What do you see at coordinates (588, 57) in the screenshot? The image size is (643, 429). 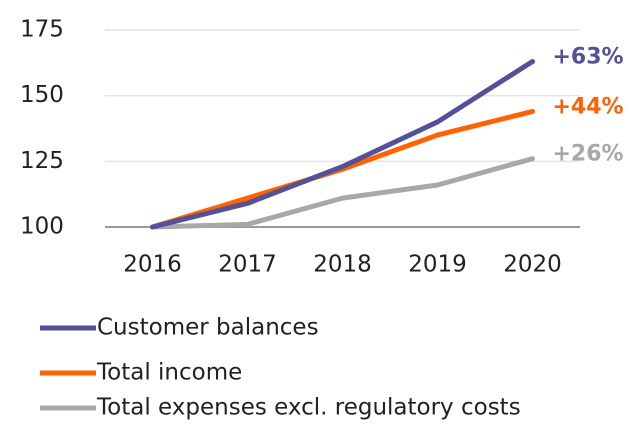 I see `end-label: +63%` at bounding box center [588, 57].